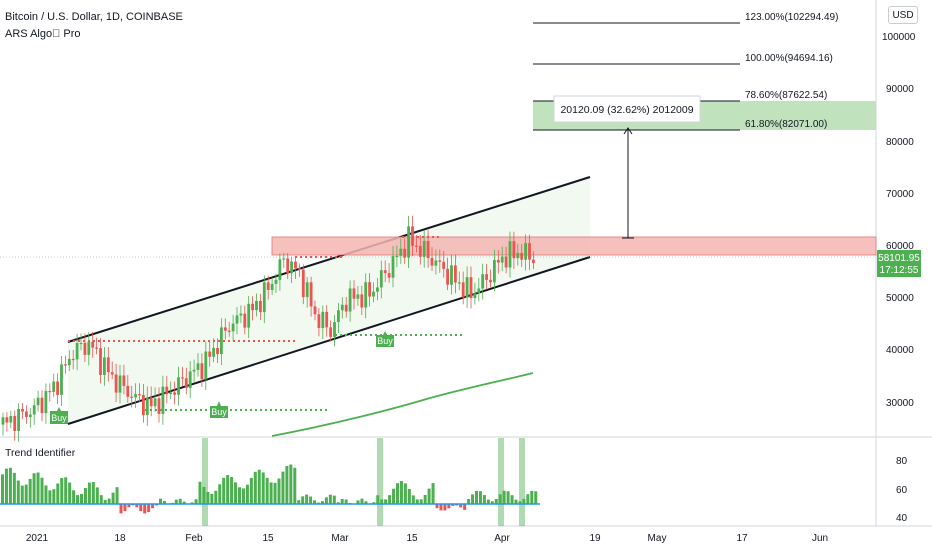 This screenshot has height=555, width=932. What do you see at coordinates (427, 538) in the screenshot?
I see `time-axis: 2021 18 Feb 15 Mar 15 Apr 19 May 17 Jun` at bounding box center [427, 538].